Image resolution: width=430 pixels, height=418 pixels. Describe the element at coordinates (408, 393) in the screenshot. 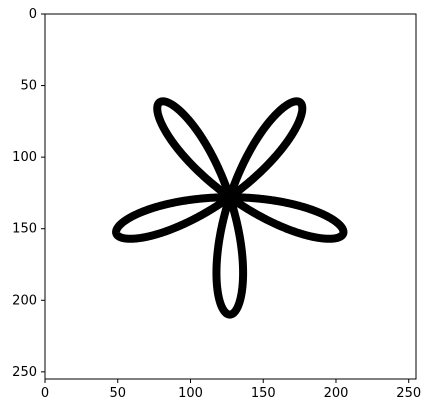

I see `x-tick-label: 250` at that location.